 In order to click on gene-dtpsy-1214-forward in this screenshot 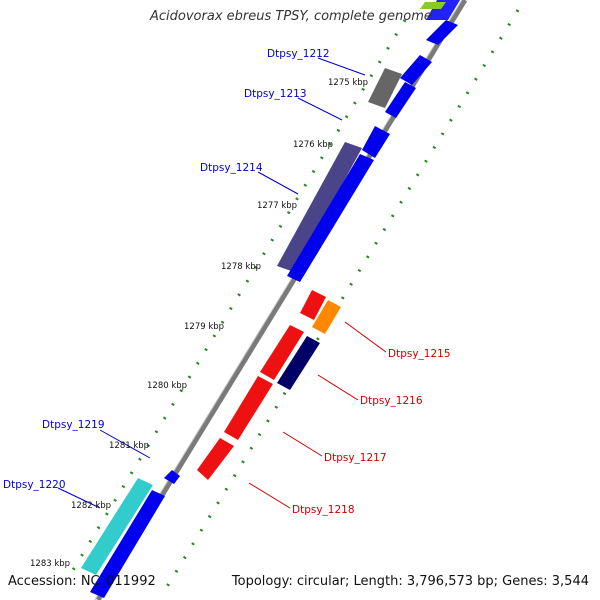, I will do `click(319, 207)`.